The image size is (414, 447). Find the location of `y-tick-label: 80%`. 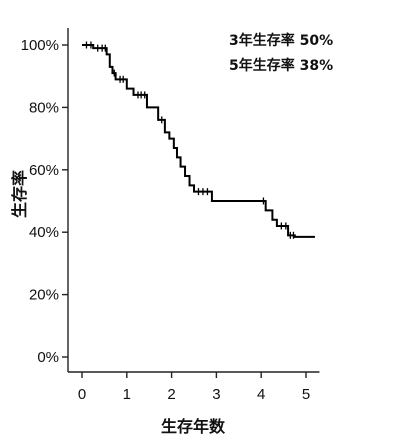

y-tick-label: 80% is located at coordinates (44, 107).